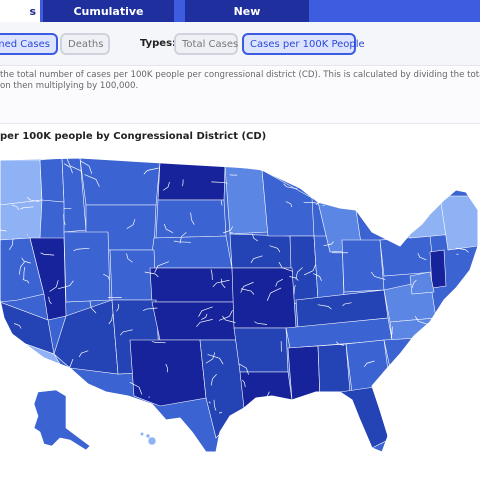 The height and width of the screenshot is (480, 480). What do you see at coordinates (62, 420) in the screenshot?
I see `district-alaska` at bounding box center [62, 420].